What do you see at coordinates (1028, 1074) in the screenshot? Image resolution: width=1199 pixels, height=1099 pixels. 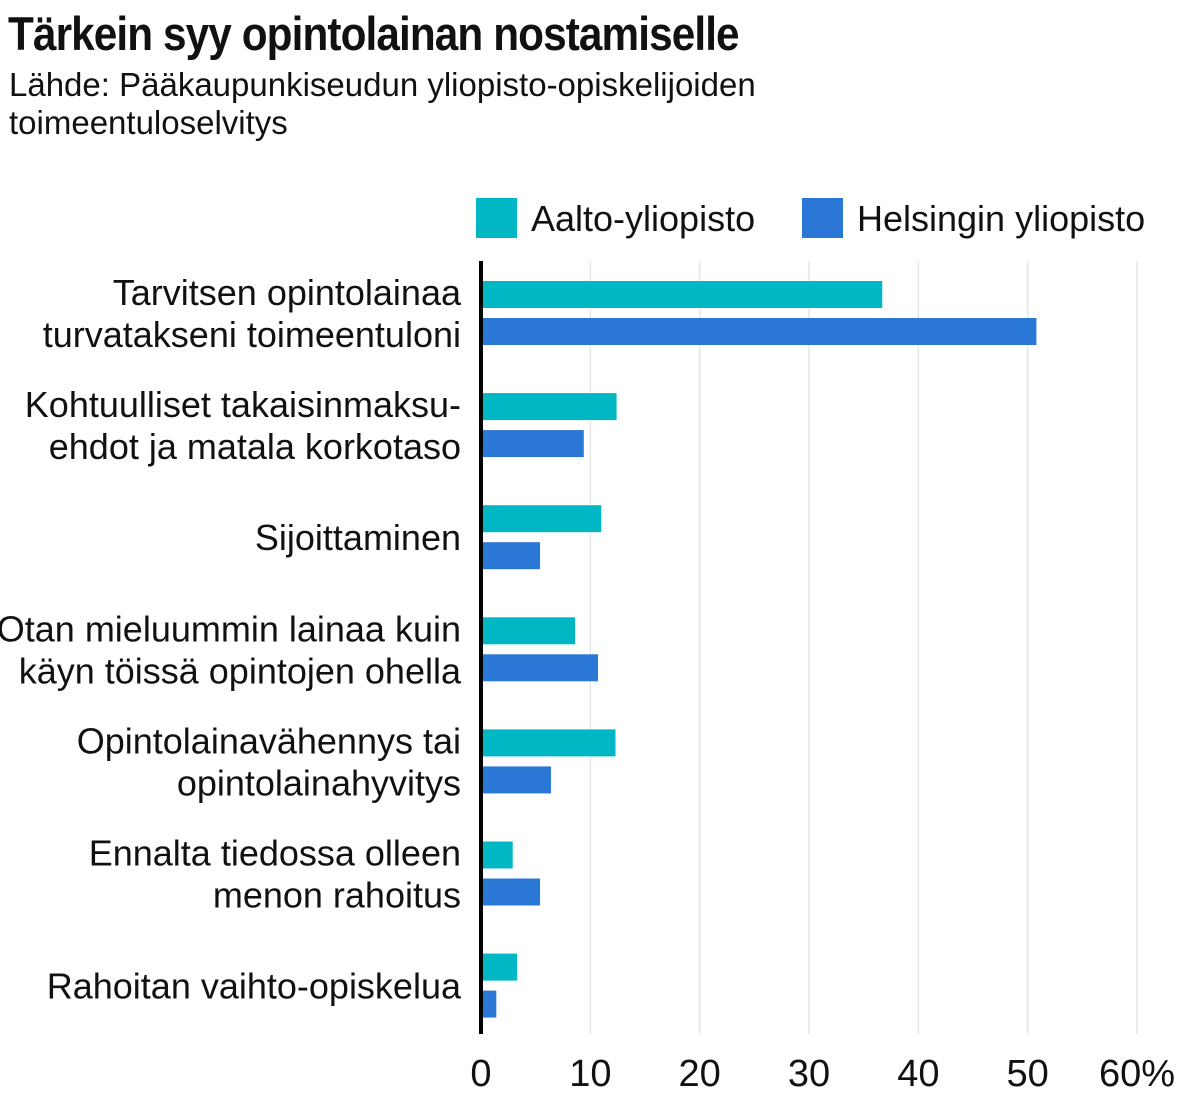 I see `x-tick-label-50: 50` at bounding box center [1028, 1074].